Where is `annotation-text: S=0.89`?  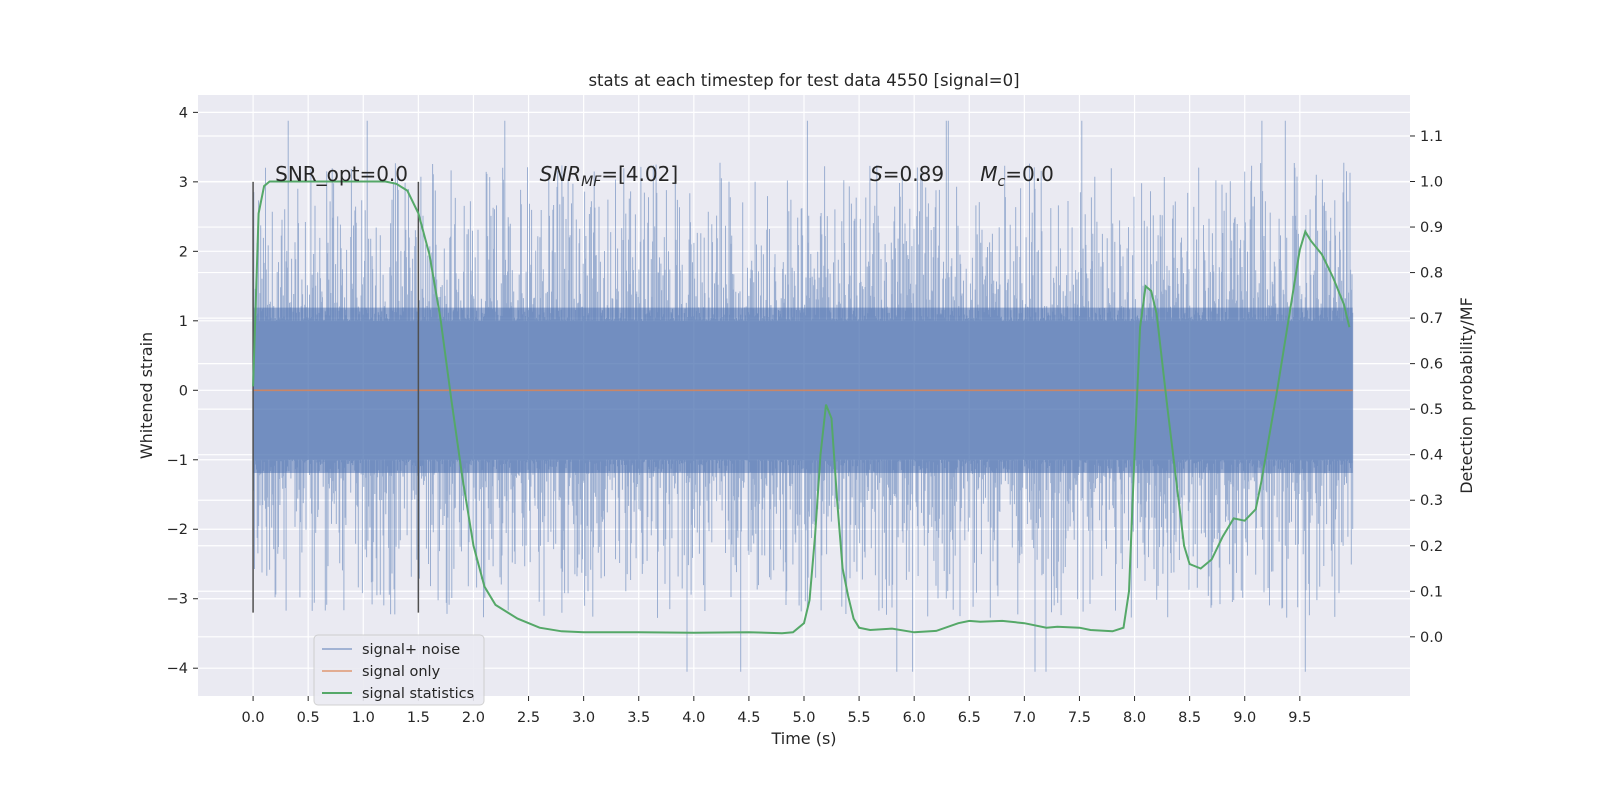 annotation-text: S=0.89 is located at coordinates (907, 174).